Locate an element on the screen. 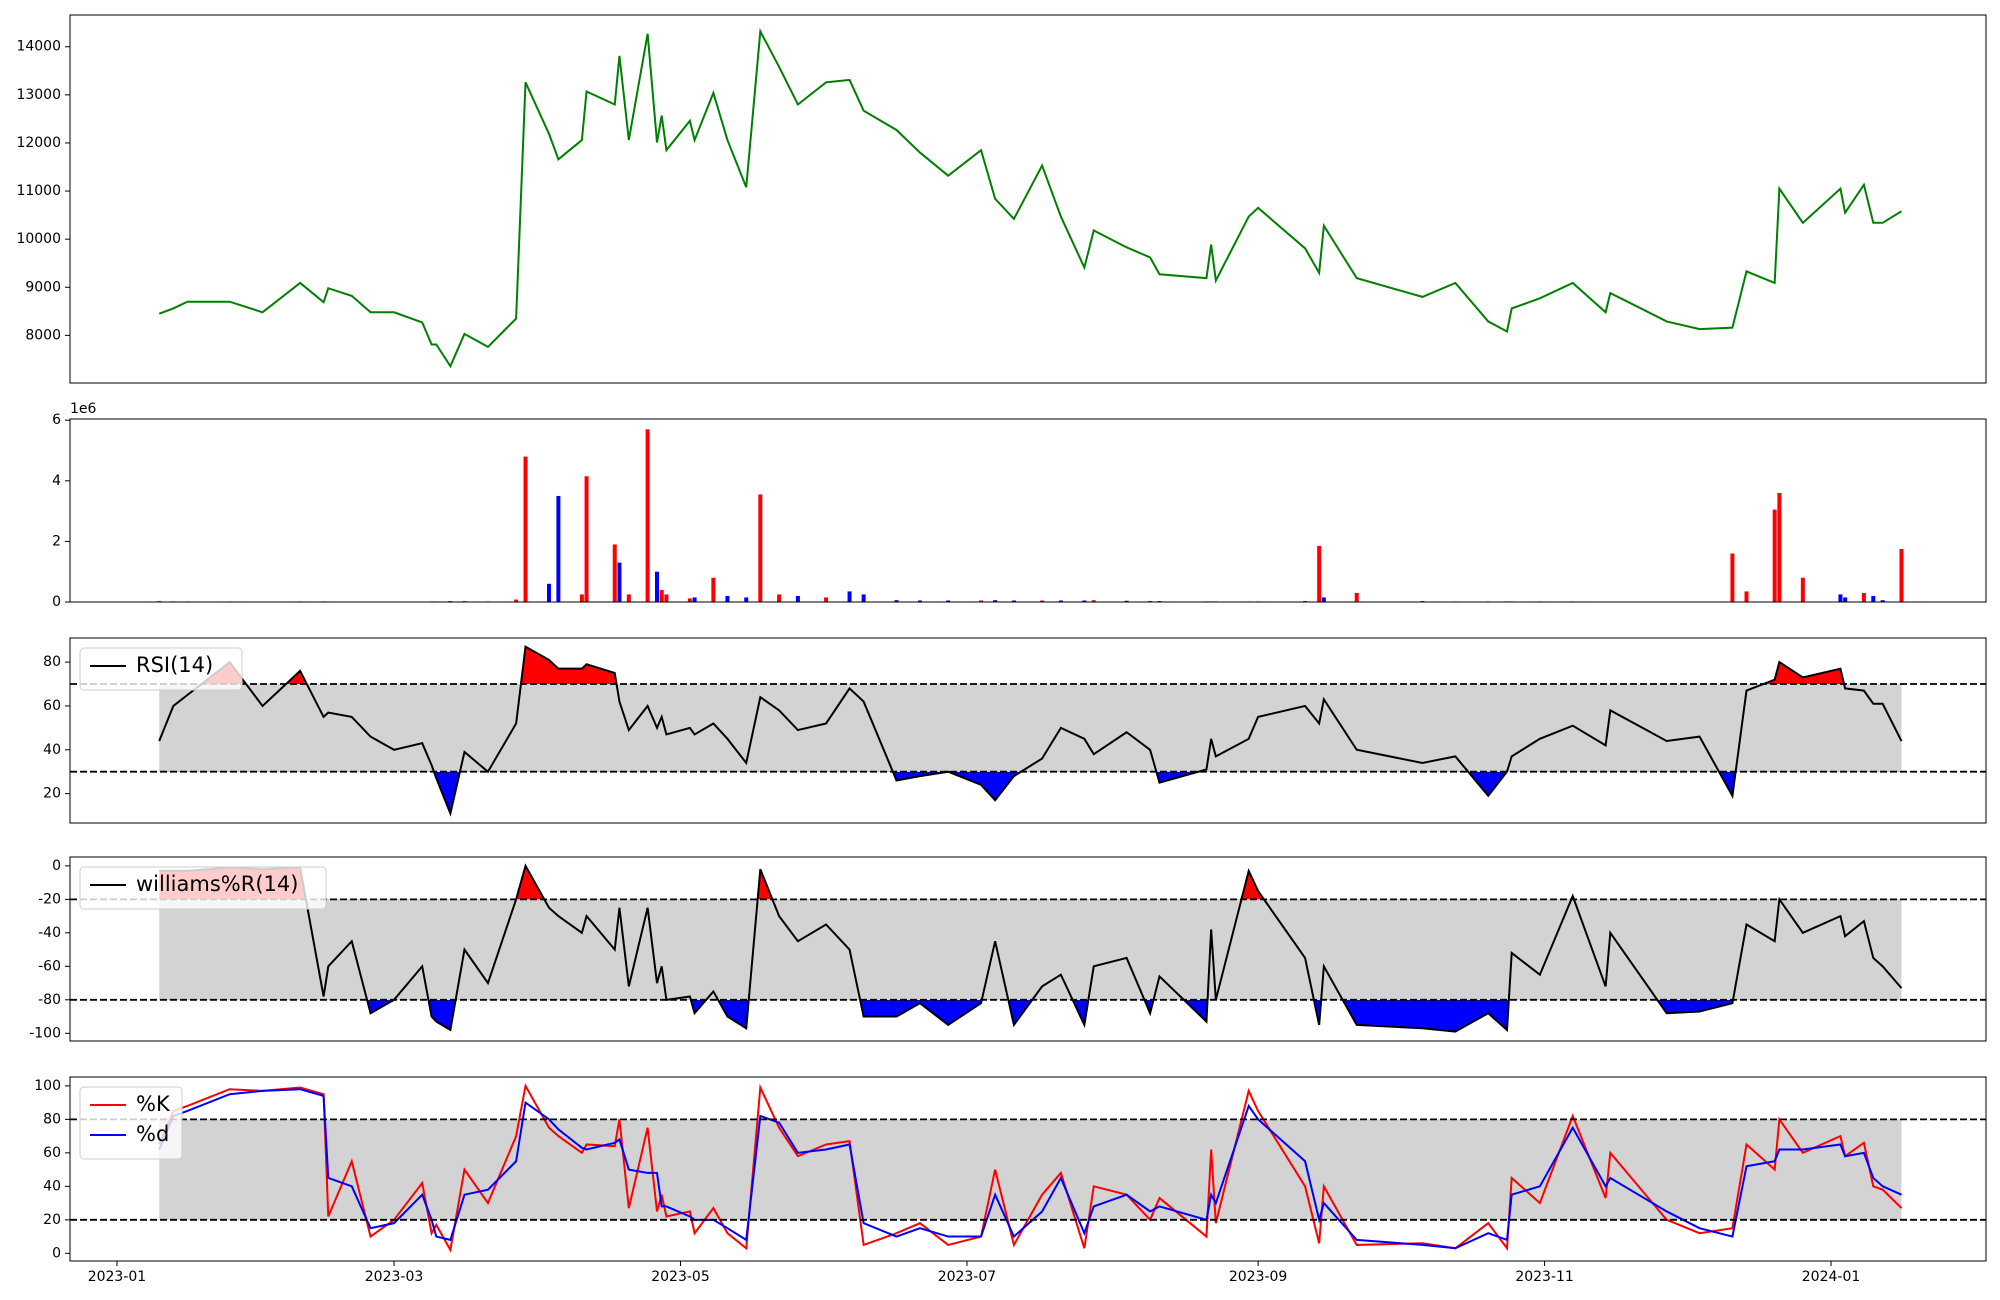  y-tick-label: 4 is located at coordinates (56, 481).